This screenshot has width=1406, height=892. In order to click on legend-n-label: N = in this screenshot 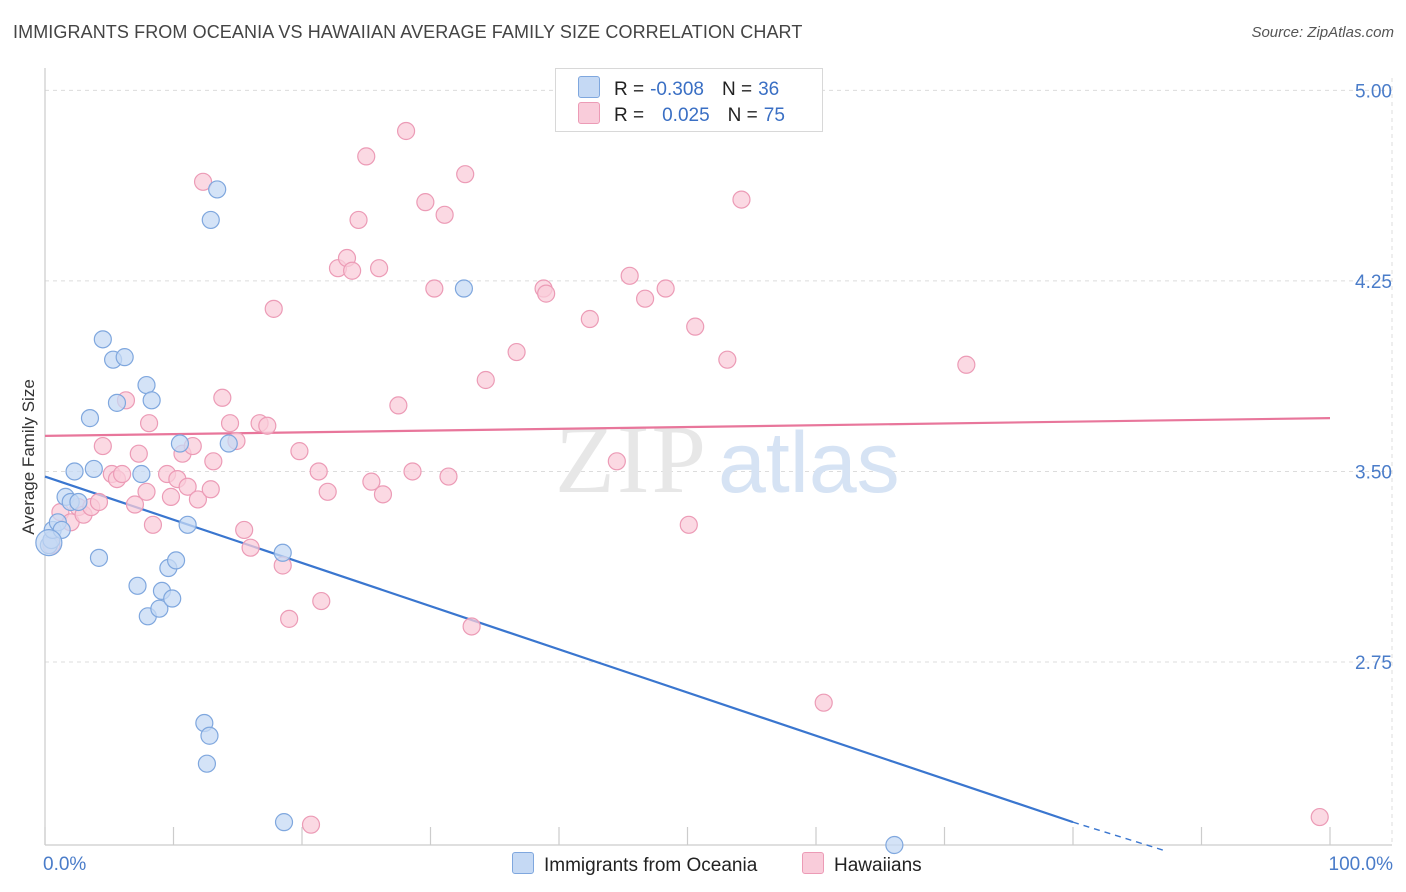, I will do `click(737, 89)`.